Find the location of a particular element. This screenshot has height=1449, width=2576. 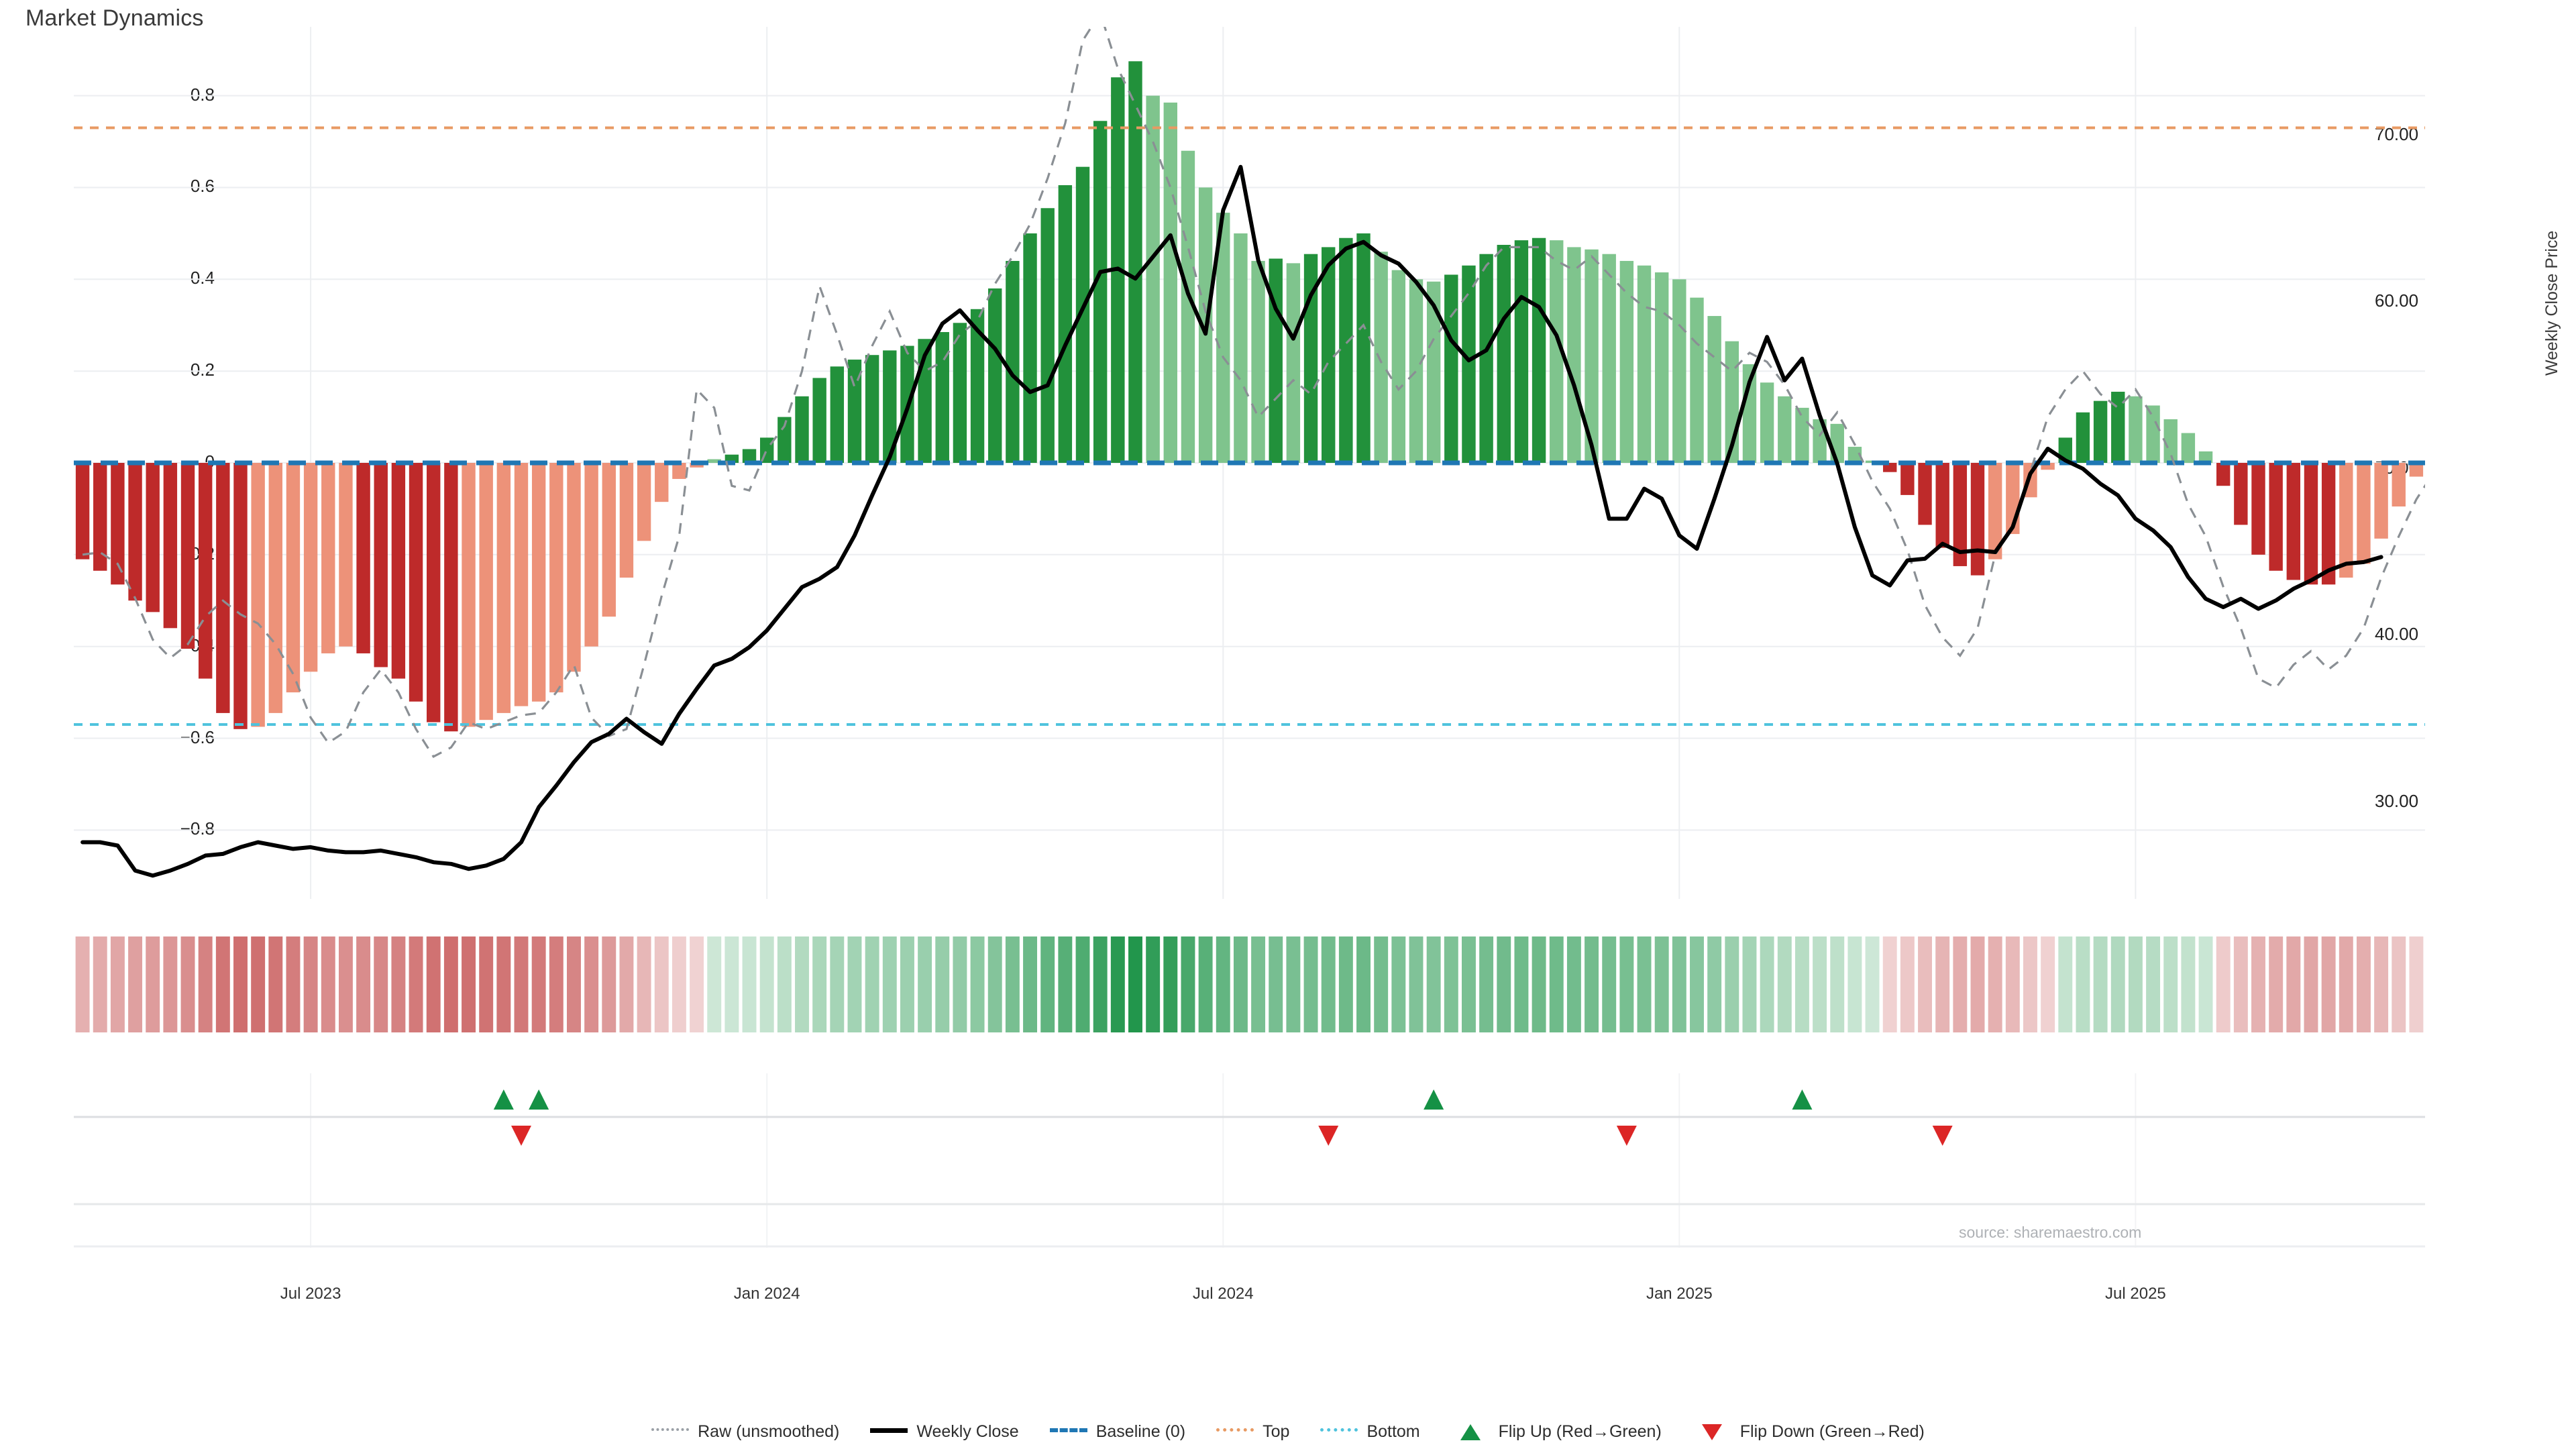

regime-heat-strip is located at coordinates (1249, 984).